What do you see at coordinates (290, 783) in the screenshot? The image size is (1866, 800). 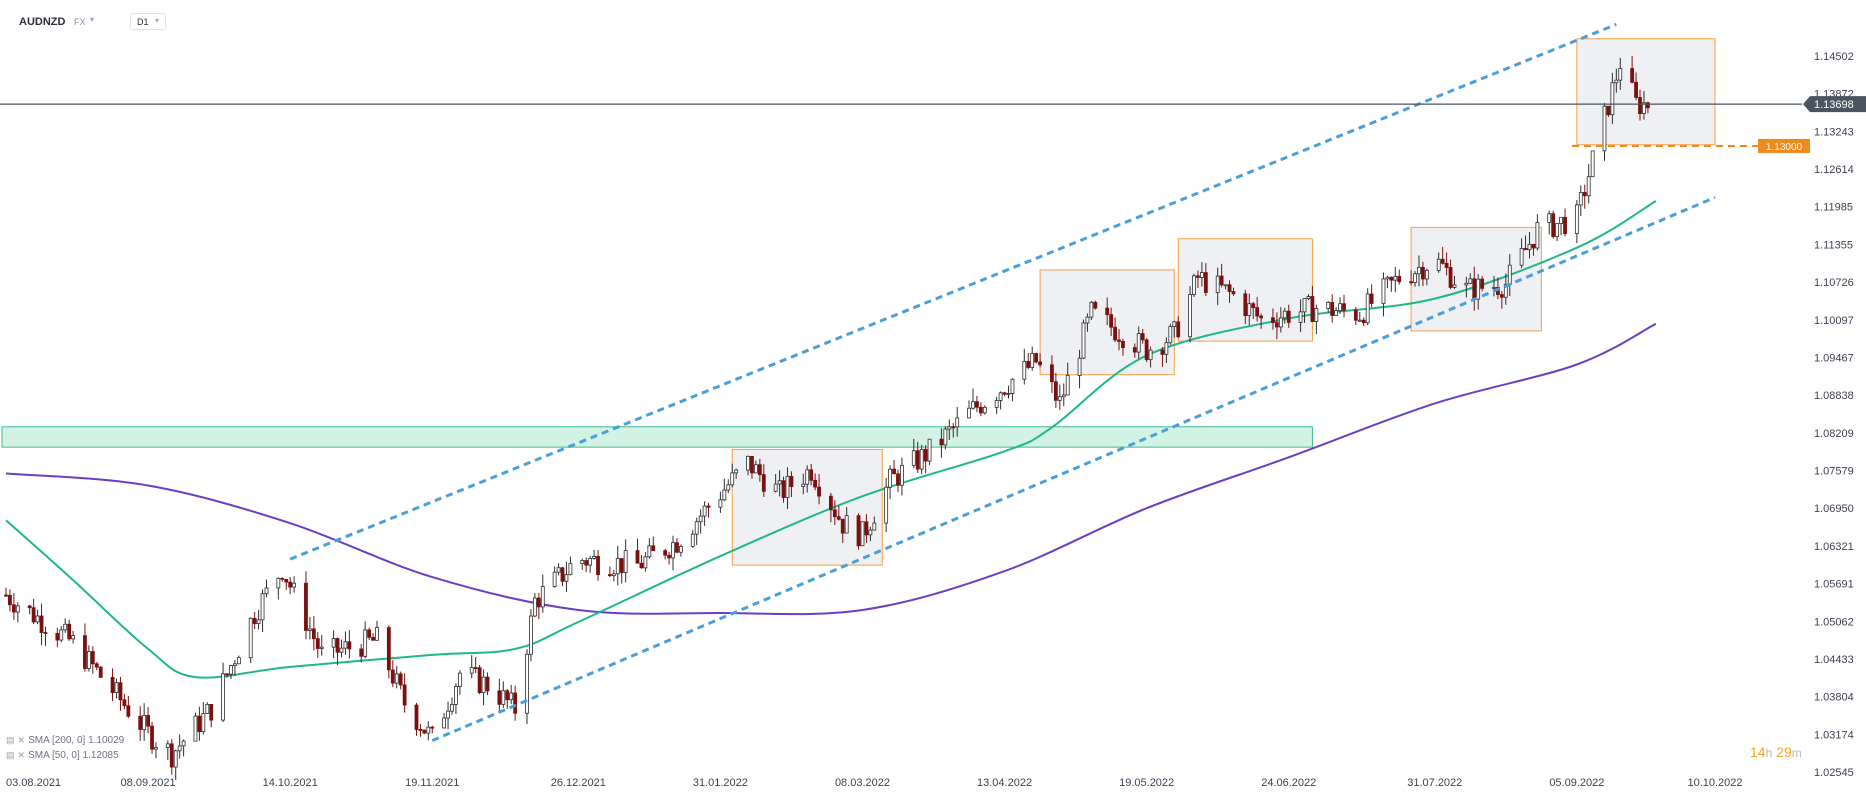 I see `x-tick-label: 14.10.2021` at bounding box center [290, 783].